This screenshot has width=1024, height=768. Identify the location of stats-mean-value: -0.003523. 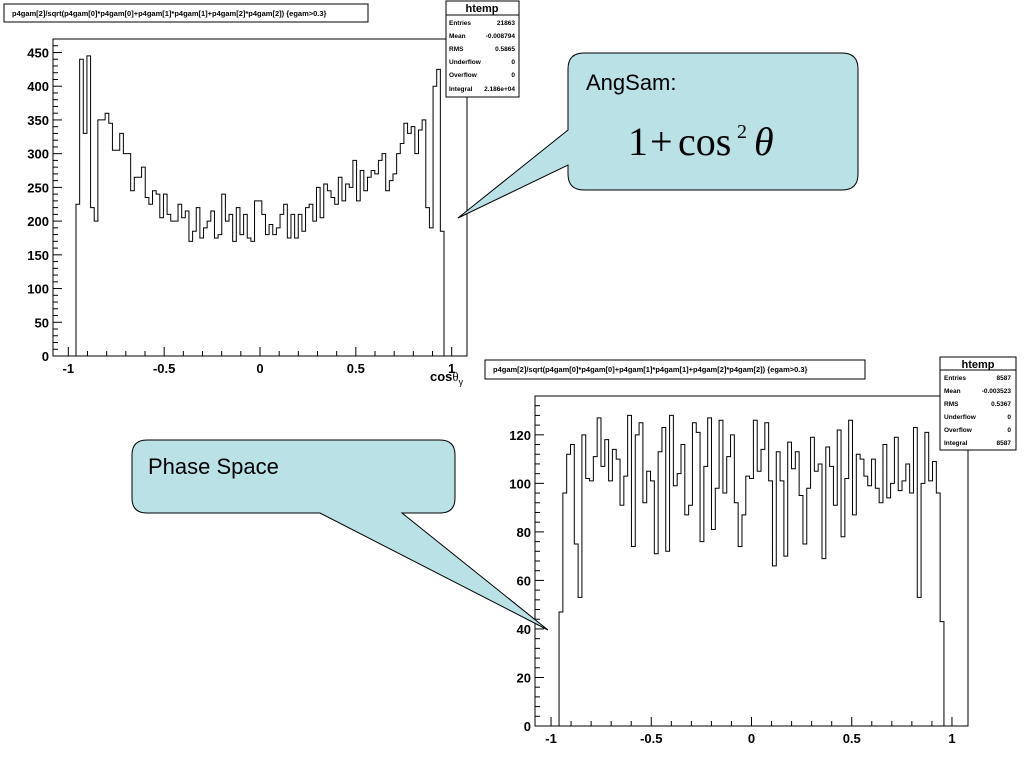
(997, 391).